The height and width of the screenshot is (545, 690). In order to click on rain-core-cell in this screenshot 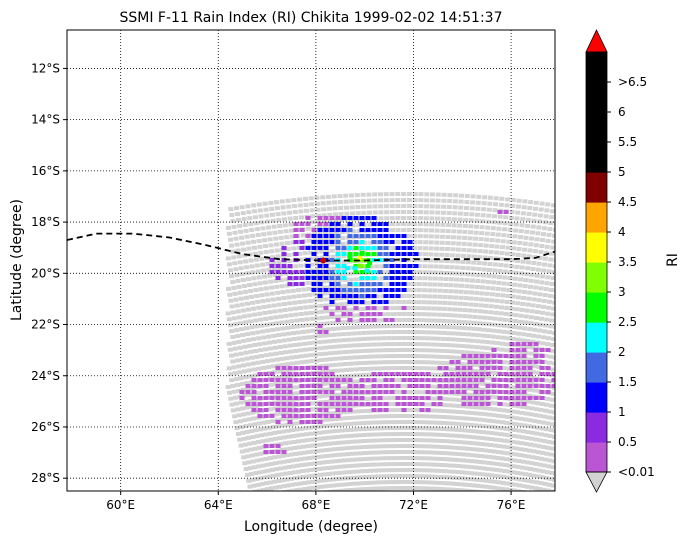, I will do `click(350, 257)`.